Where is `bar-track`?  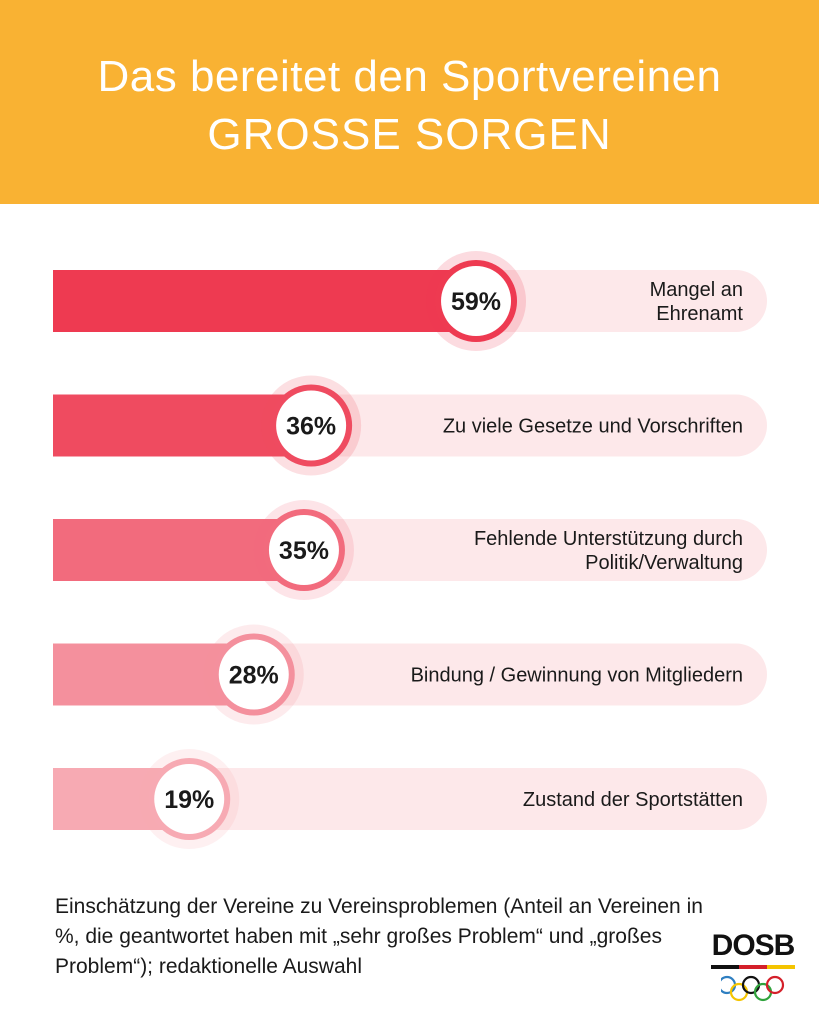
bar-track is located at coordinates (410, 799).